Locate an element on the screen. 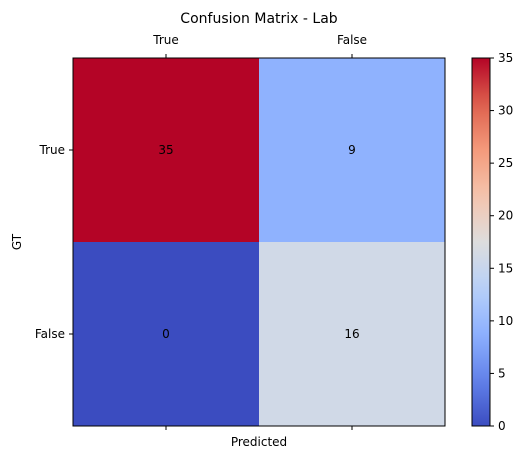 Image resolution: width=524 pixels, height=460 pixels. cell-value-label: 35 is located at coordinates (165, 150).